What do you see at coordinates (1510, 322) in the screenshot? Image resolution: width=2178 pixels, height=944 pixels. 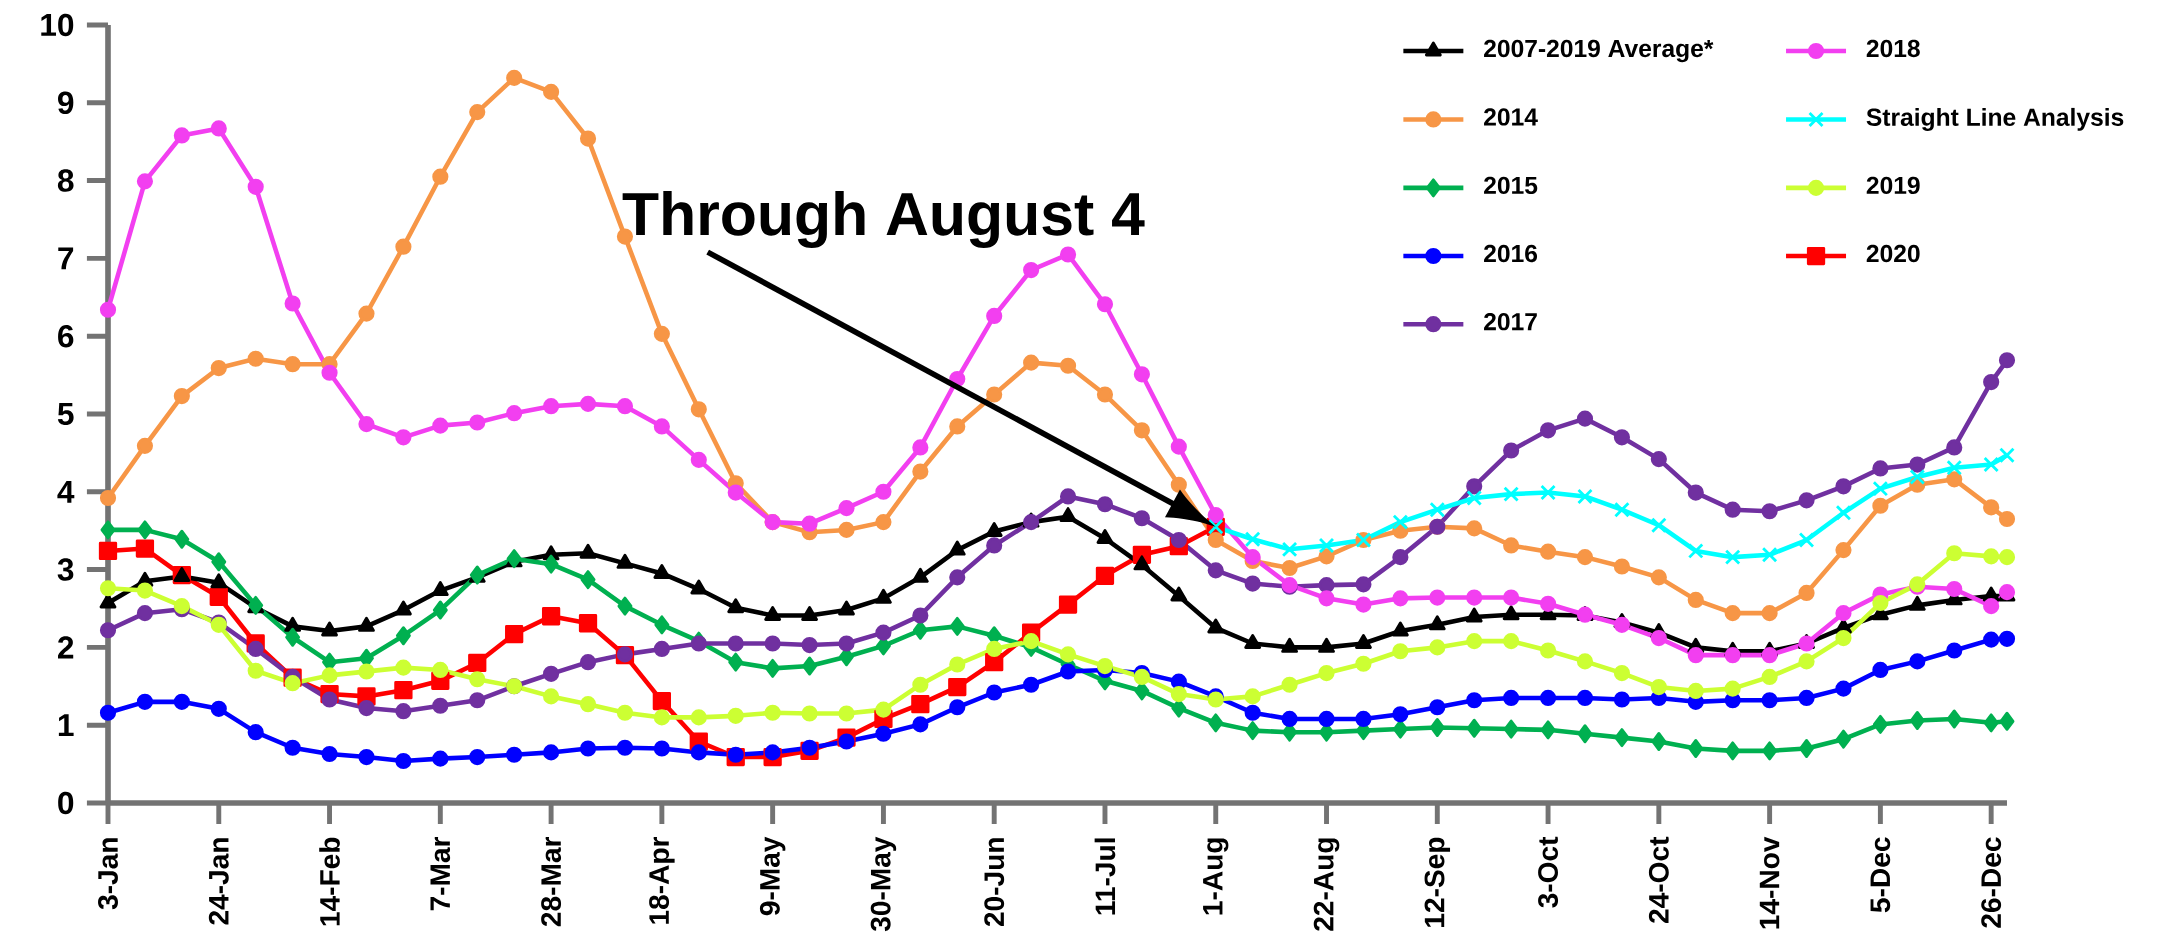 I see `legend-label: 2017` at bounding box center [1510, 322].